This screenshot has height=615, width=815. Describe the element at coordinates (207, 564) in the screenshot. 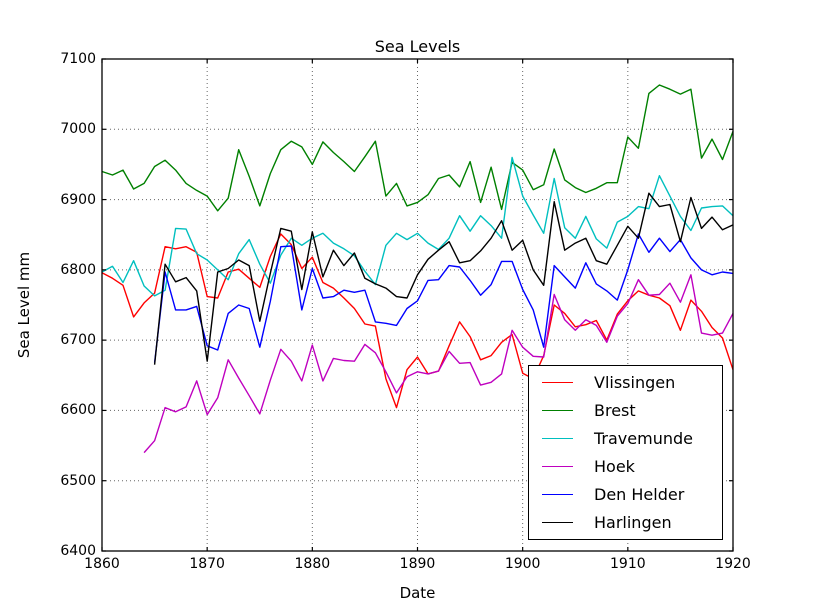

I see `x-tick-label-1870: 1870` at that location.